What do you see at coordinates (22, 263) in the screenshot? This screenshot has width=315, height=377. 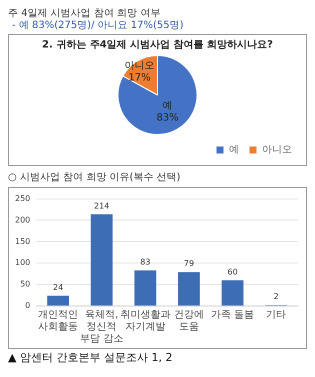 I see `y-tick-label: 100` at bounding box center [22, 263].